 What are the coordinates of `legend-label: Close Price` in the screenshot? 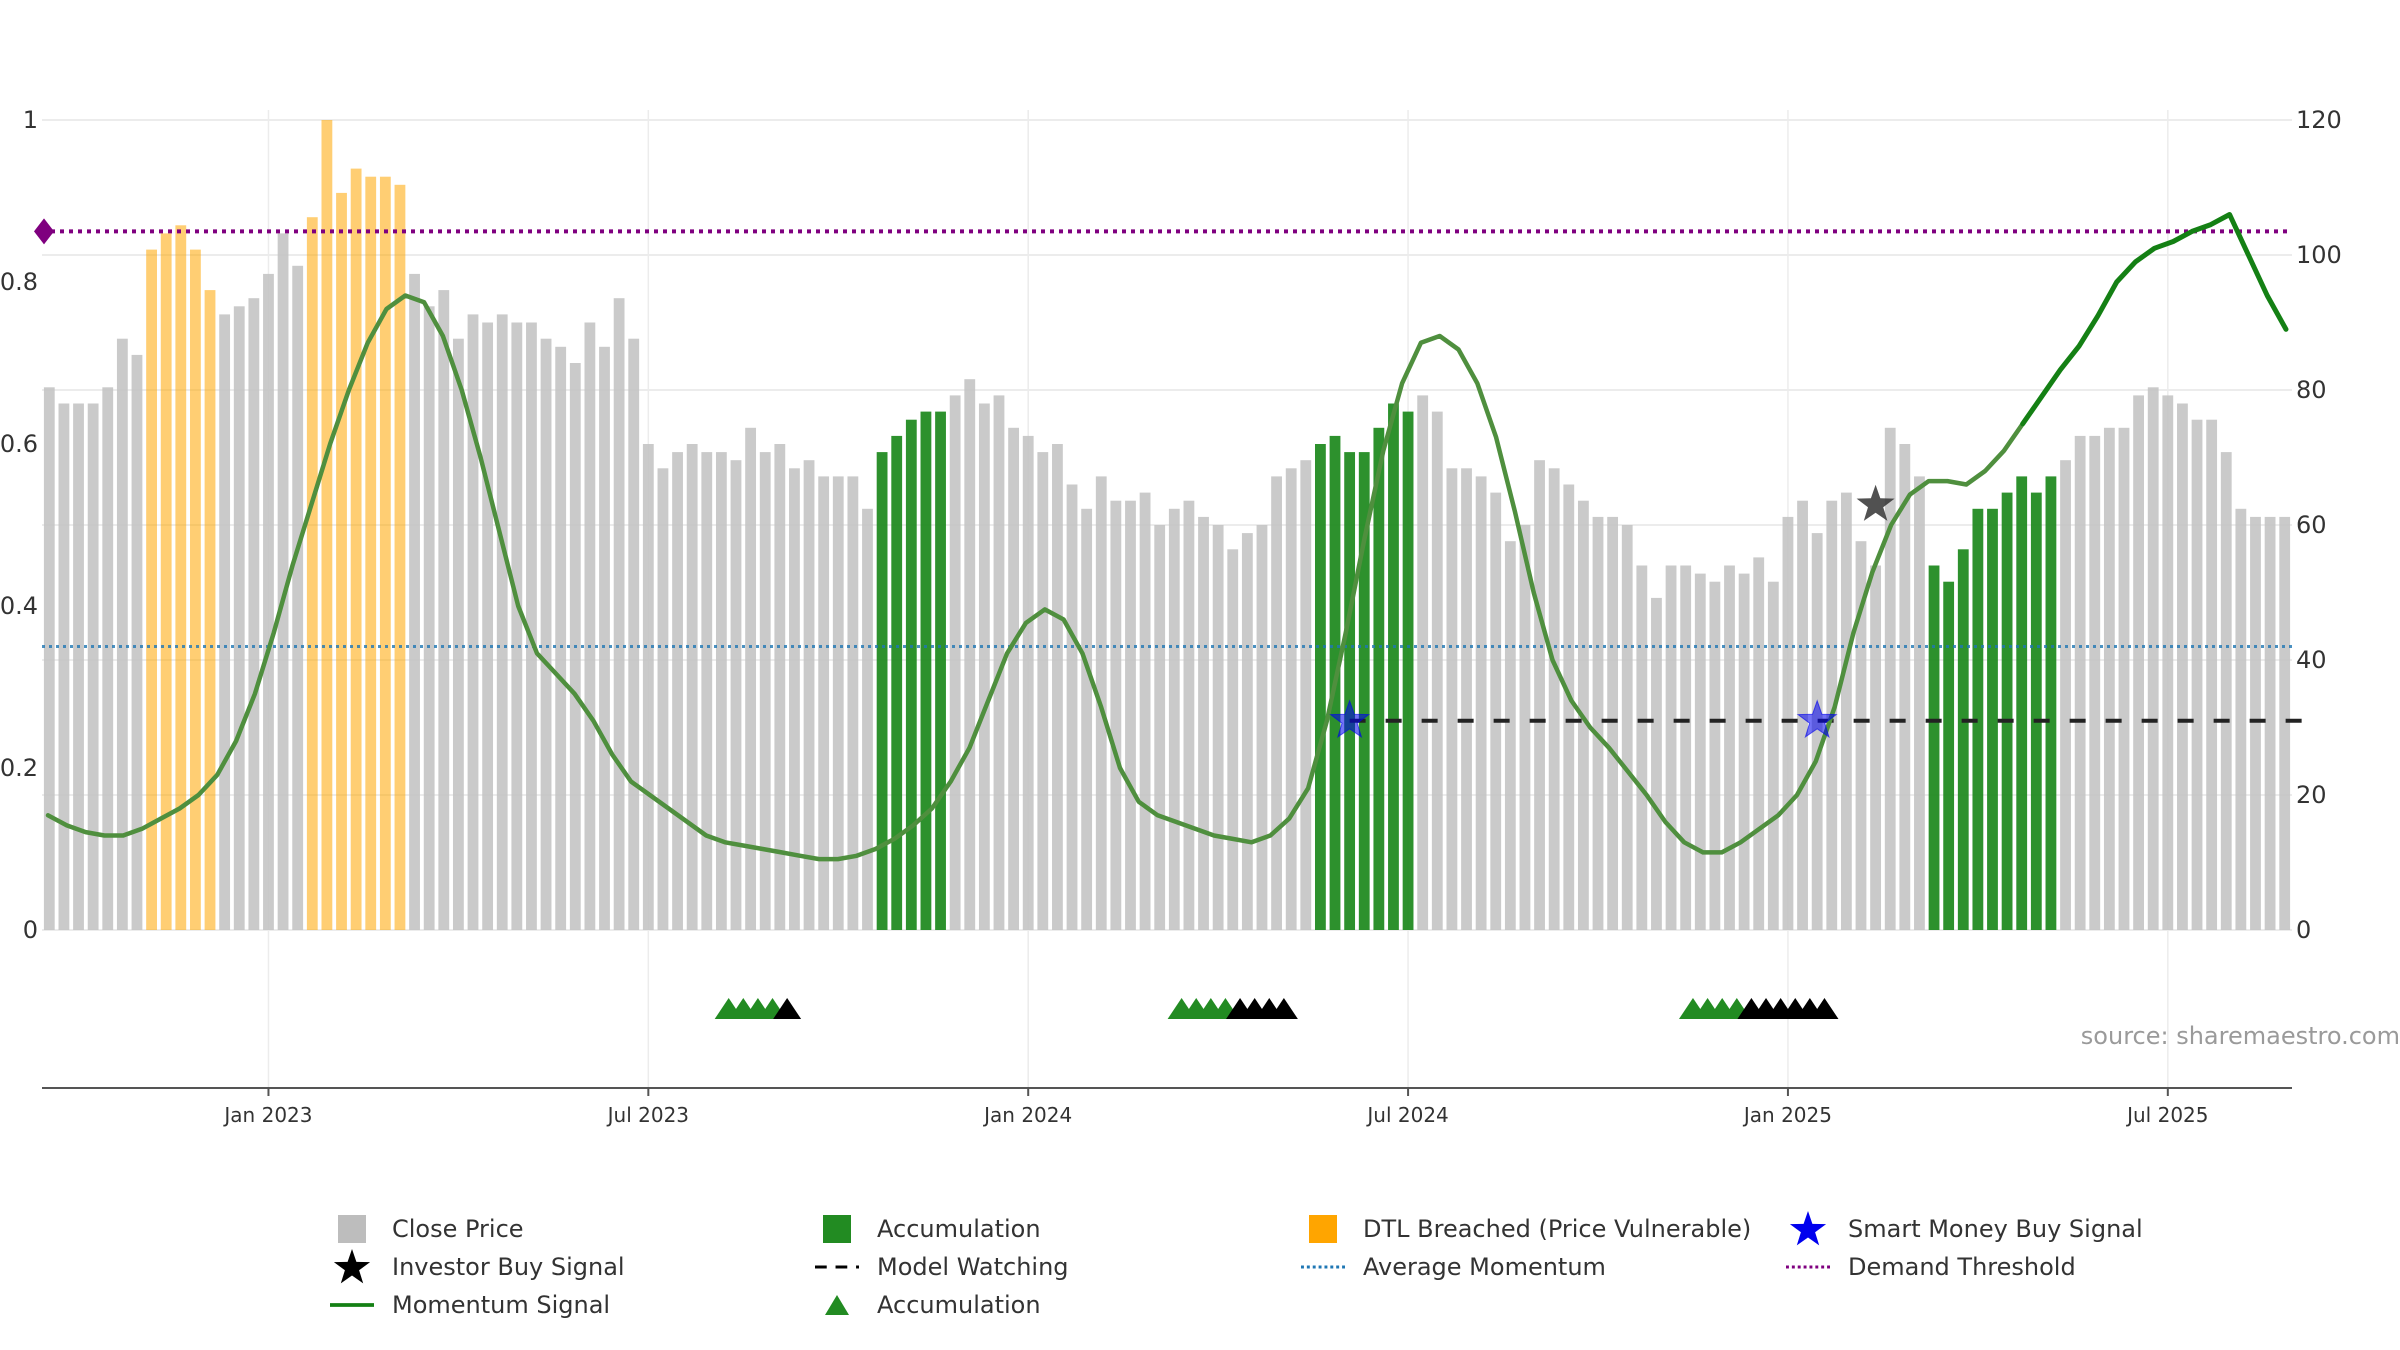 It's located at (458, 1229).